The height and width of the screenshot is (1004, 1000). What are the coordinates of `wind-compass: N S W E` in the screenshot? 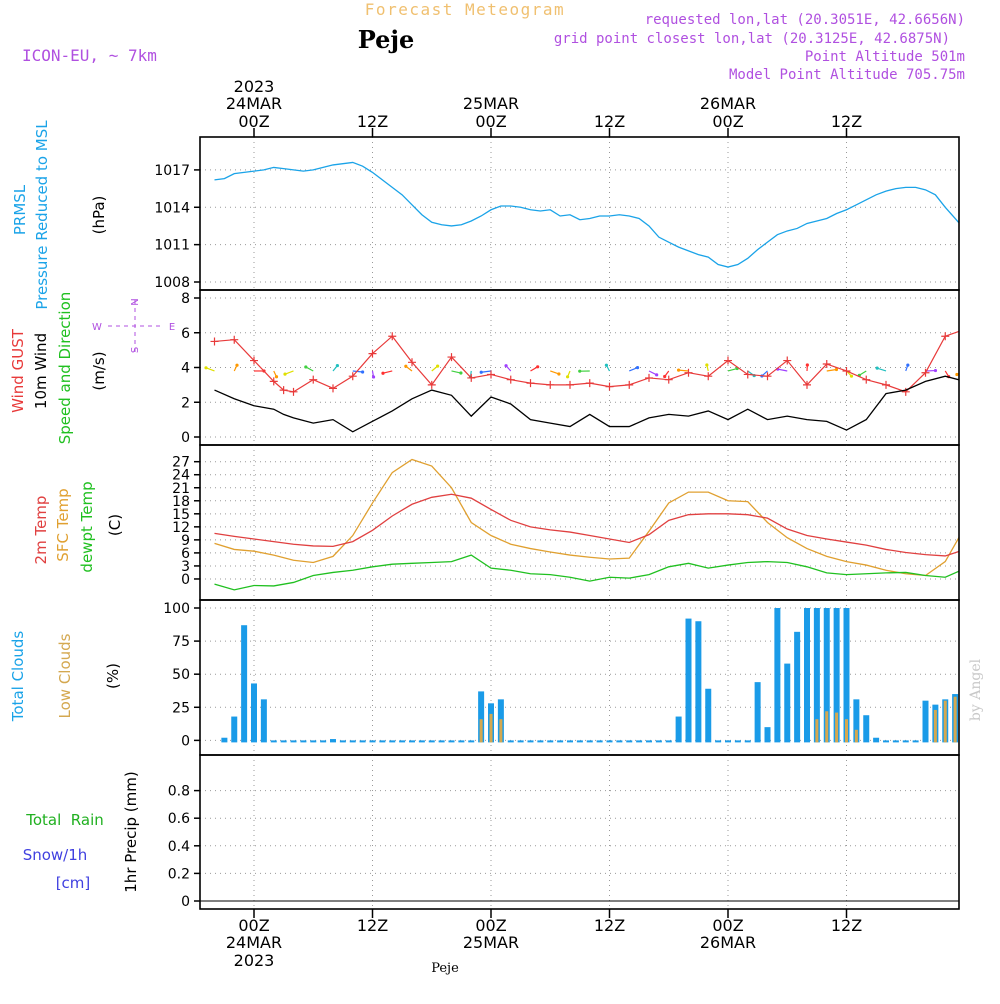 It's located at (133, 325).